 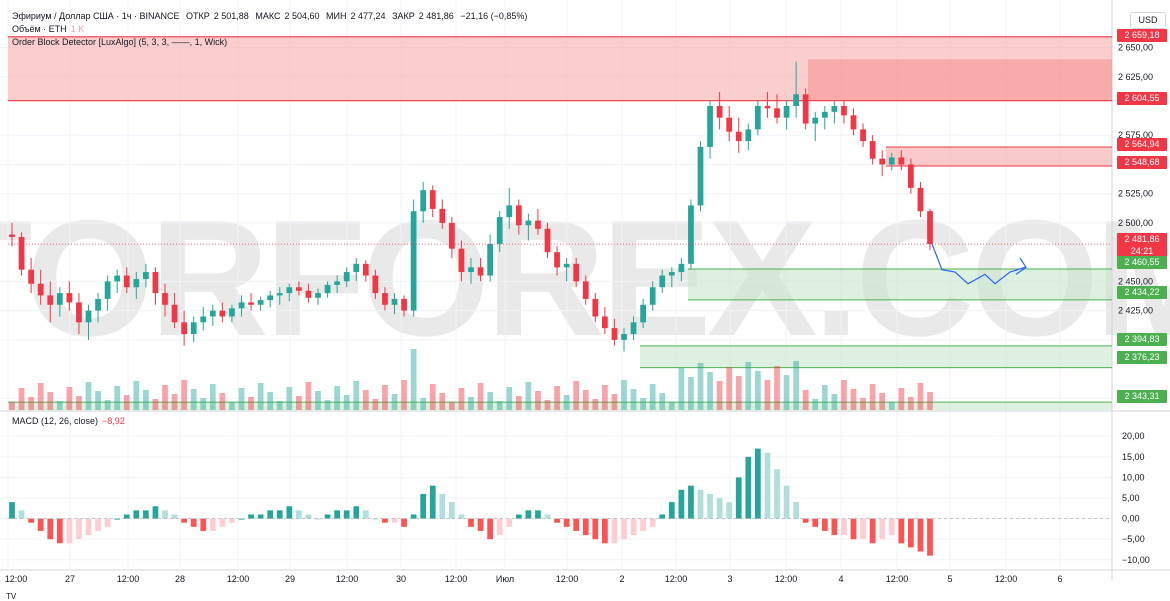 What do you see at coordinates (401, 579) in the screenshot?
I see `time-axis-label: 30` at bounding box center [401, 579].